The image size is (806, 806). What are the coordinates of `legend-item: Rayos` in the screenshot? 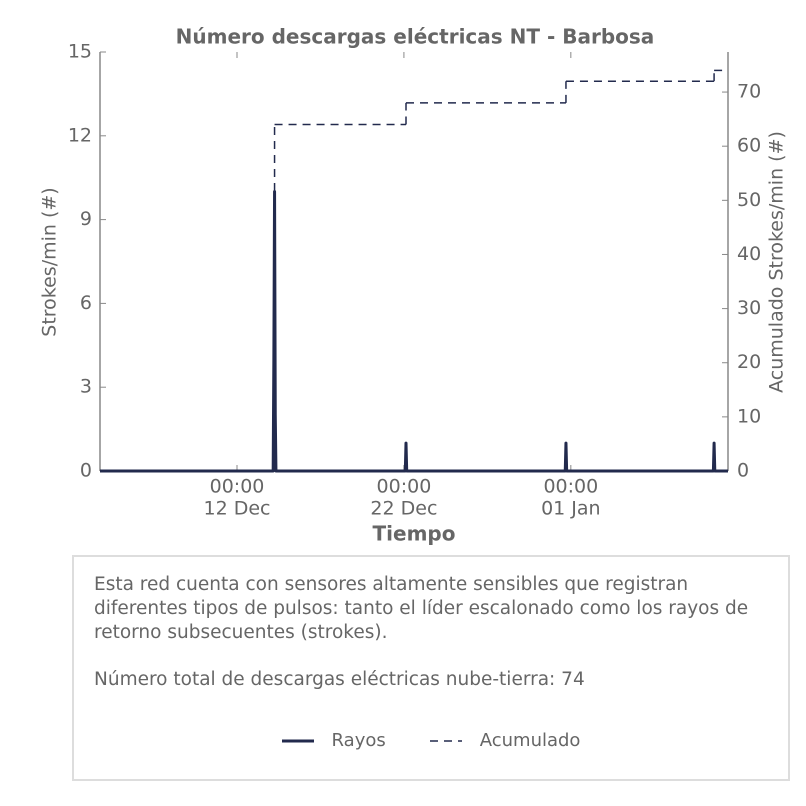 It's located at (333, 741).